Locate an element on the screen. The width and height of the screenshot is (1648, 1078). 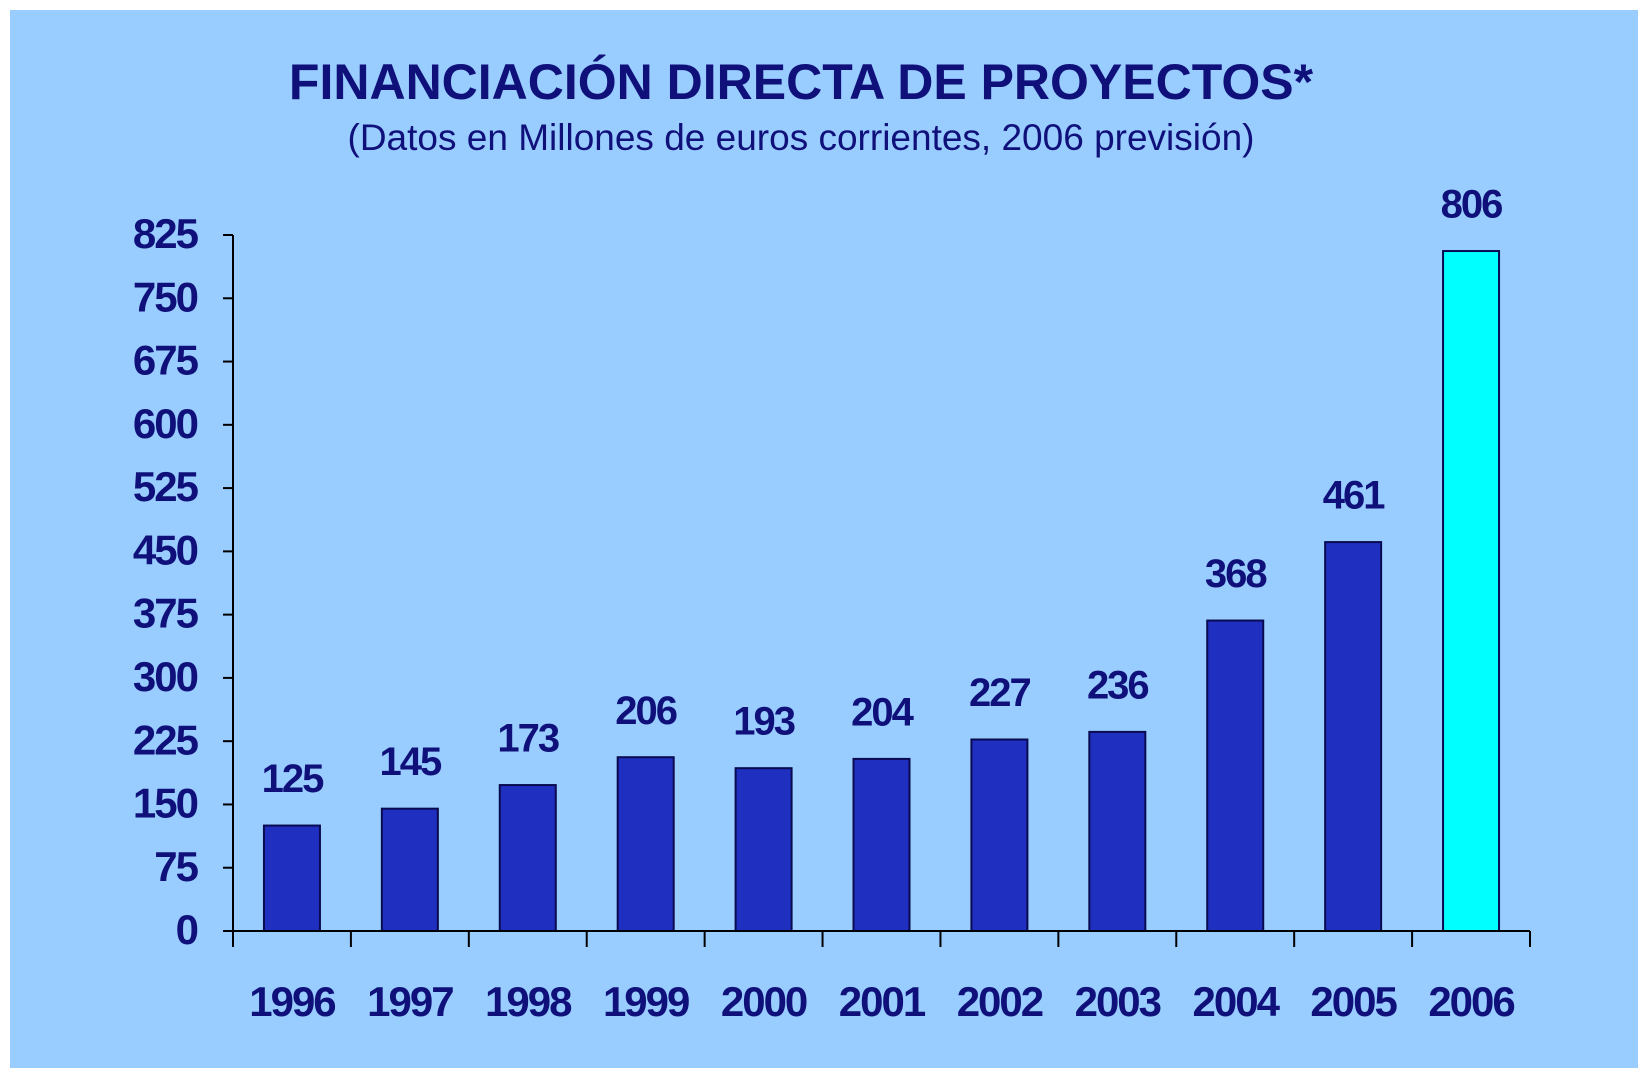
y-tick-label: 825 is located at coordinates (166, 233).